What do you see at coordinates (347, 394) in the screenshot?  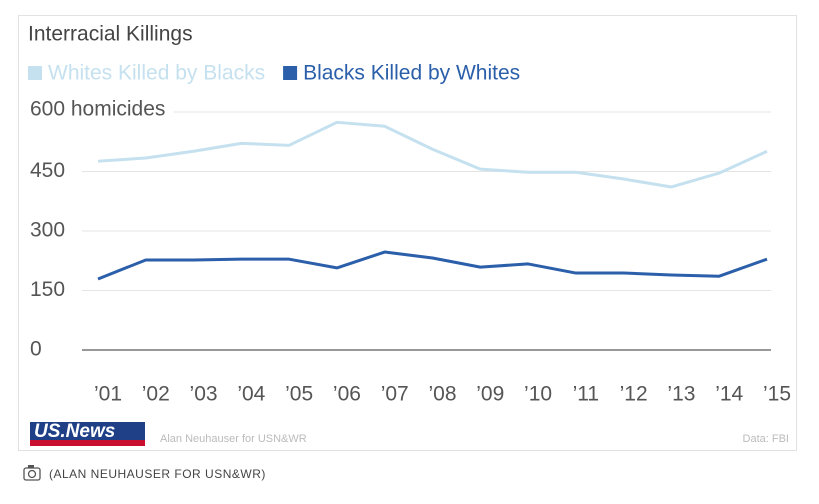 I see `x-tick-label: ’06` at bounding box center [347, 394].